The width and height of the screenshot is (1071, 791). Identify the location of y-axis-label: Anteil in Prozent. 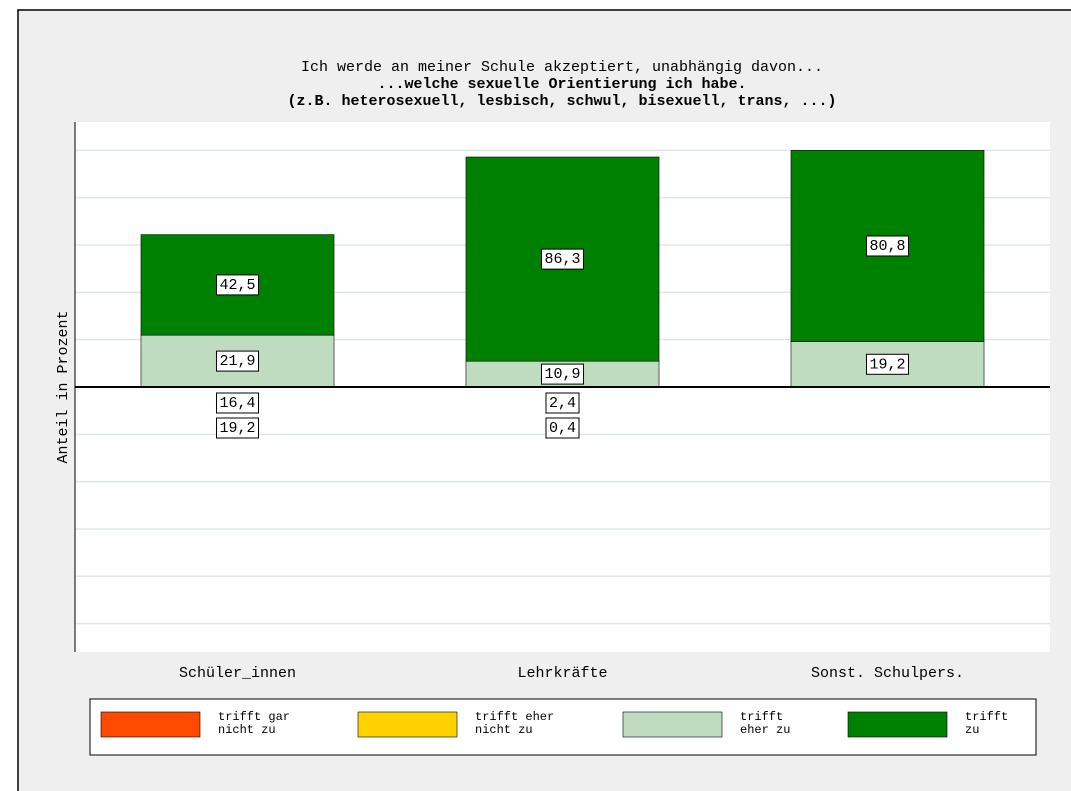
(63, 386).